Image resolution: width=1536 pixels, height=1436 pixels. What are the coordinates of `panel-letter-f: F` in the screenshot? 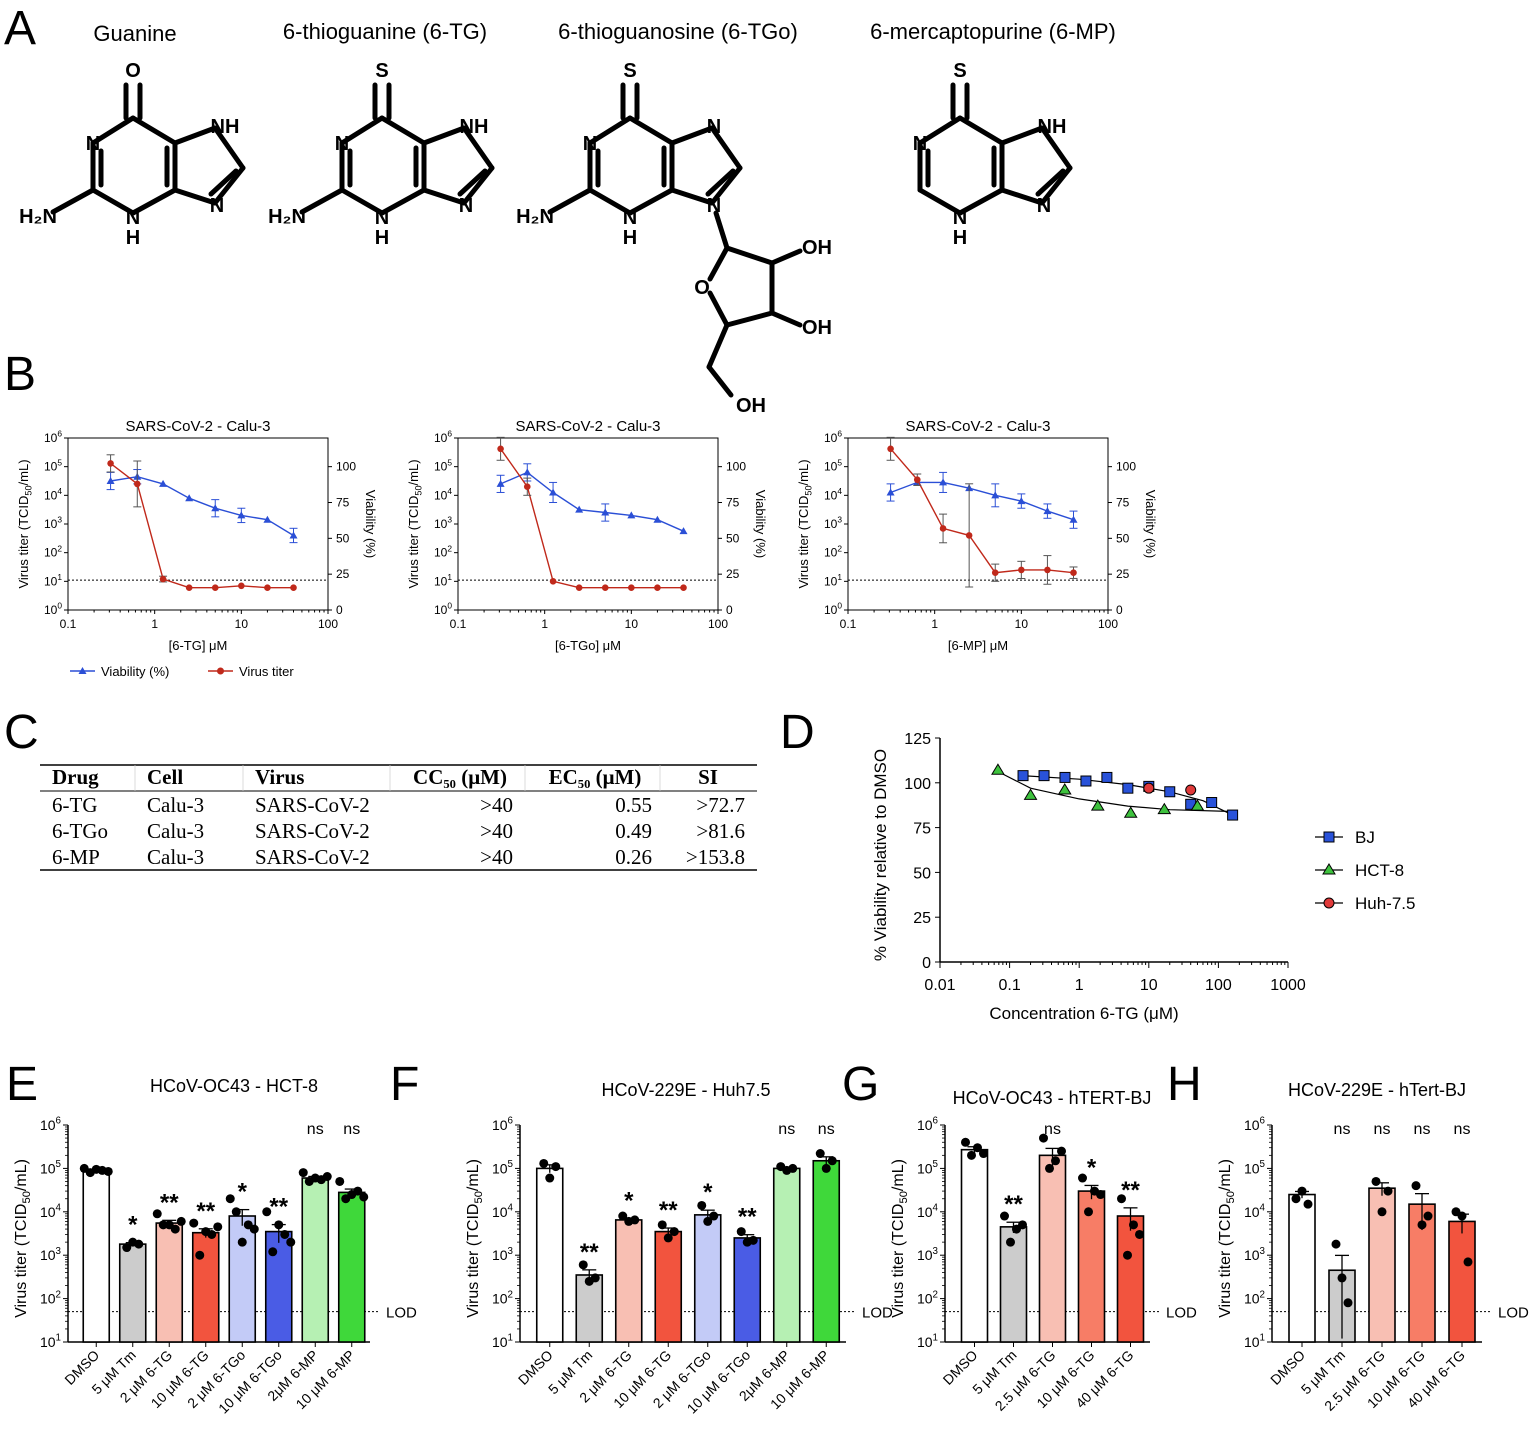 It's located at (404, 1084).